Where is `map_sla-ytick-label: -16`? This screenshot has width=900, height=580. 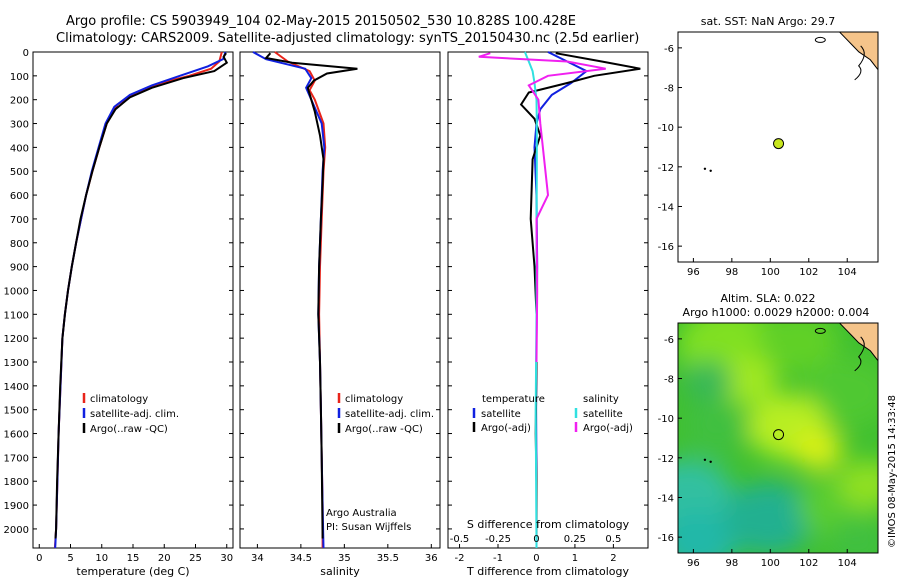
map_sla-ytick-label: -16 is located at coordinates (666, 538).